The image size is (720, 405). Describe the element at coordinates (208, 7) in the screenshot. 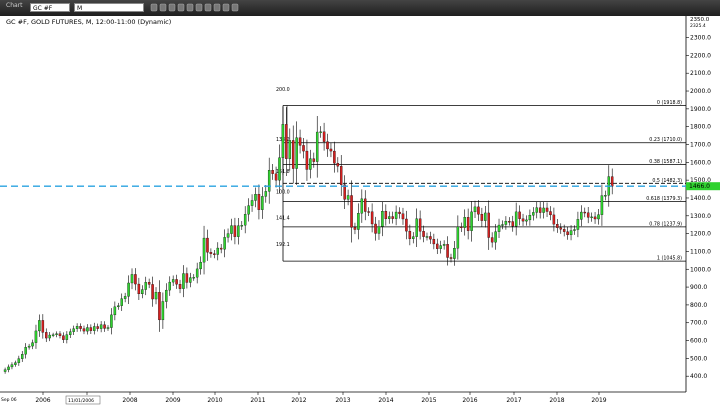

I see `fibonacci-icon` at that location.